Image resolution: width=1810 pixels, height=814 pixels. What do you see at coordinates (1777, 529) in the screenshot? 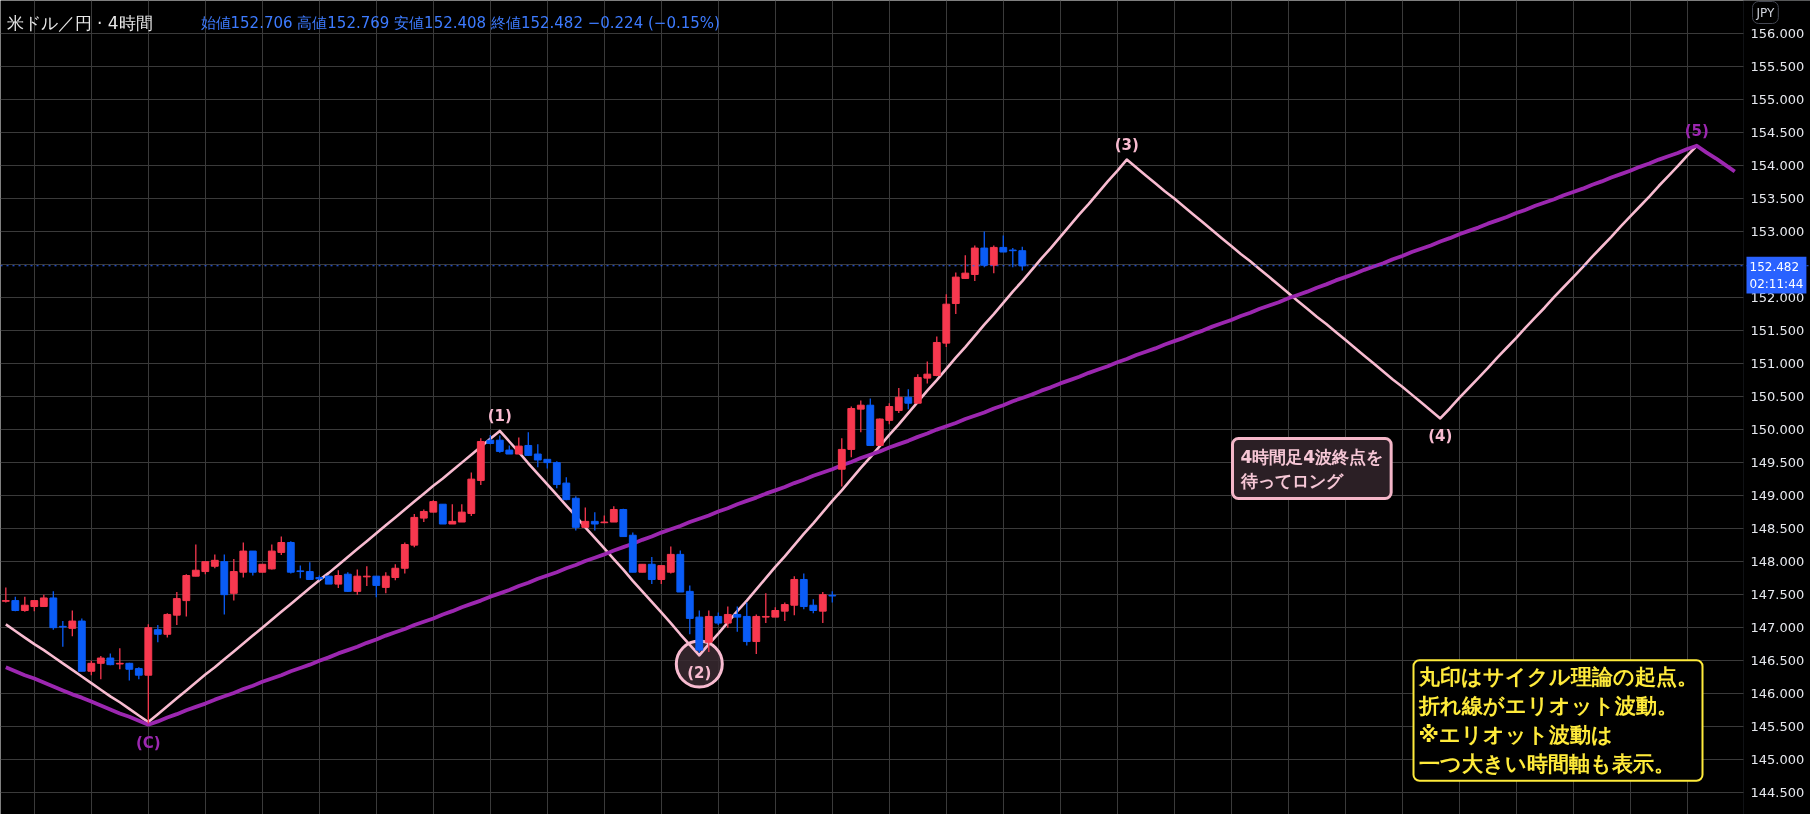
I see `y-tick-label: 148.500` at bounding box center [1777, 529].